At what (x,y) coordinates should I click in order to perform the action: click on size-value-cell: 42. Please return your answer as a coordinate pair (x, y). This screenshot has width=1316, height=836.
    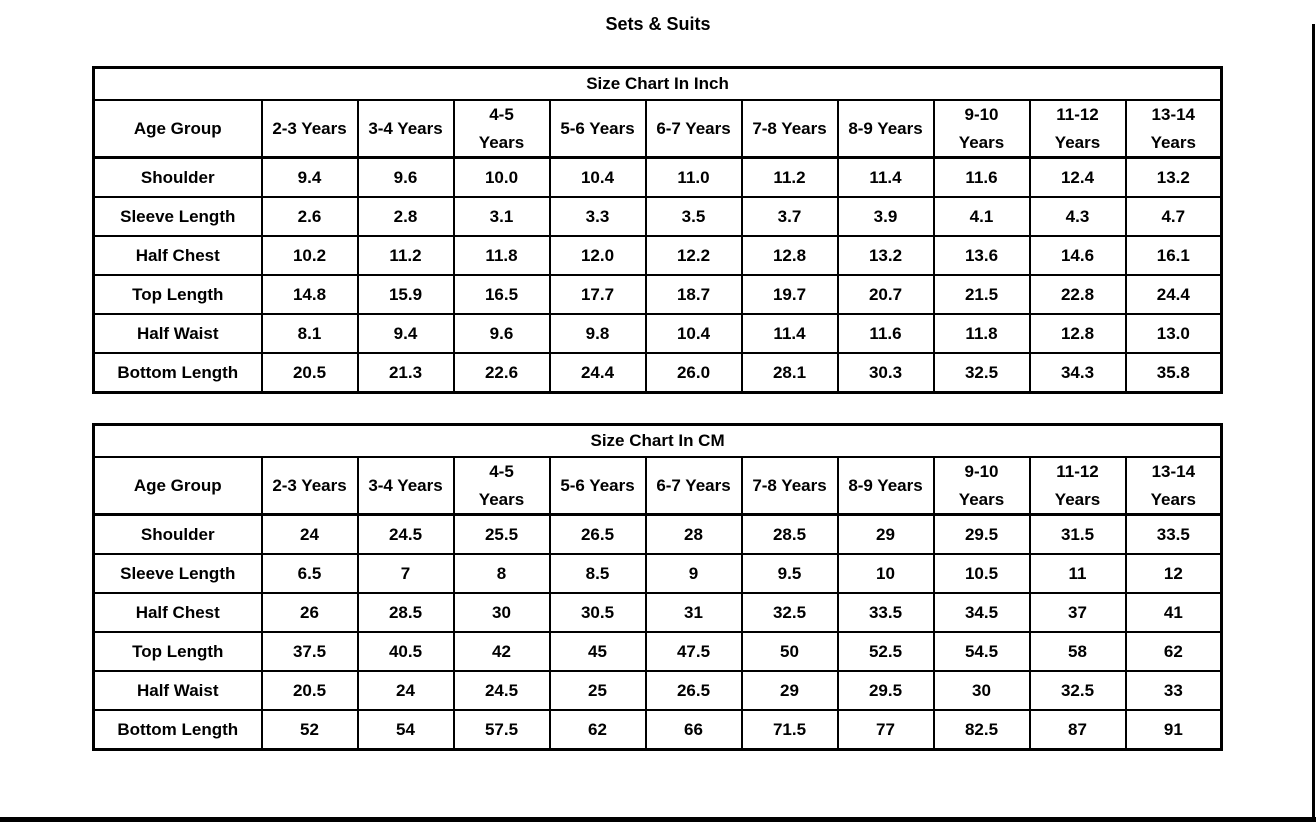
    Looking at the image, I should click on (501, 651).